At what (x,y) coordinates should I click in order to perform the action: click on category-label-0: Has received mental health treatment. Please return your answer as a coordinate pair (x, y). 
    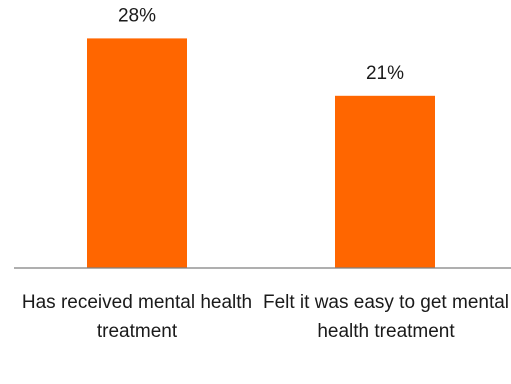
    Looking at the image, I should click on (137, 317).